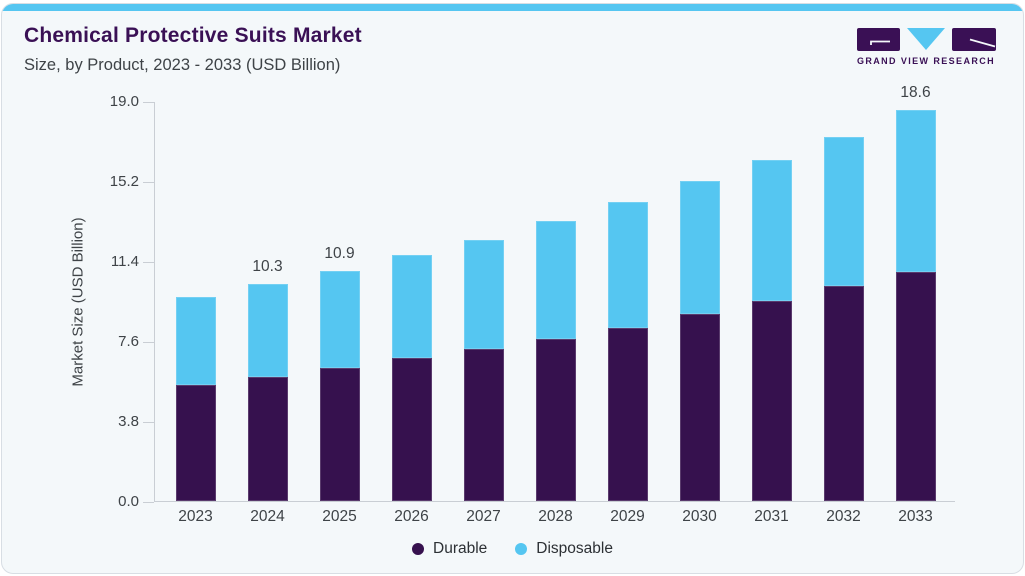 Image resolution: width=1025 pixels, height=576 pixels. I want to click on bar-segment-durable-2028, so click(555, 420).